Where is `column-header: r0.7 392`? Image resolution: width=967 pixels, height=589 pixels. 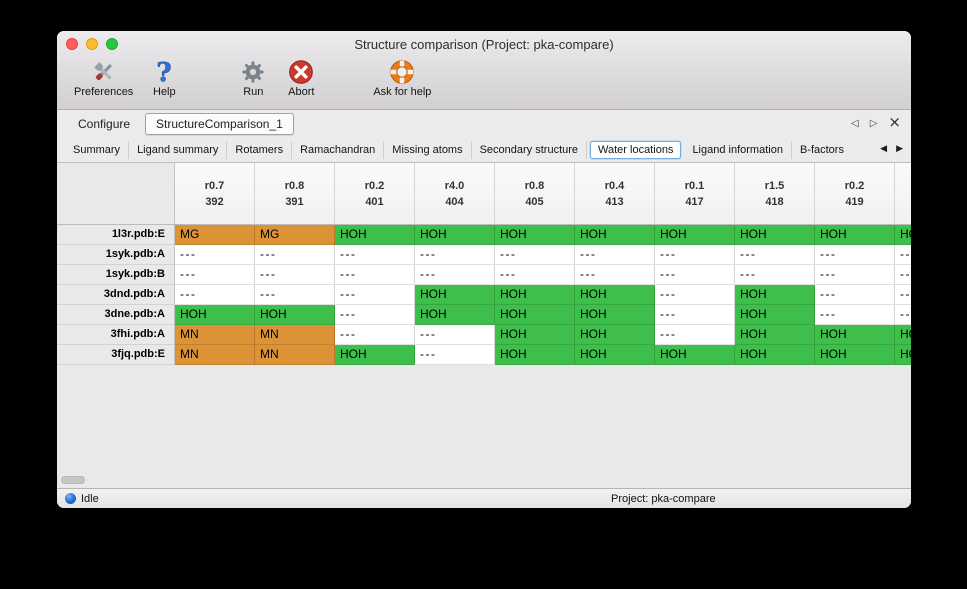
column-header: r0.7 392 is located at coordinates (215, 194).